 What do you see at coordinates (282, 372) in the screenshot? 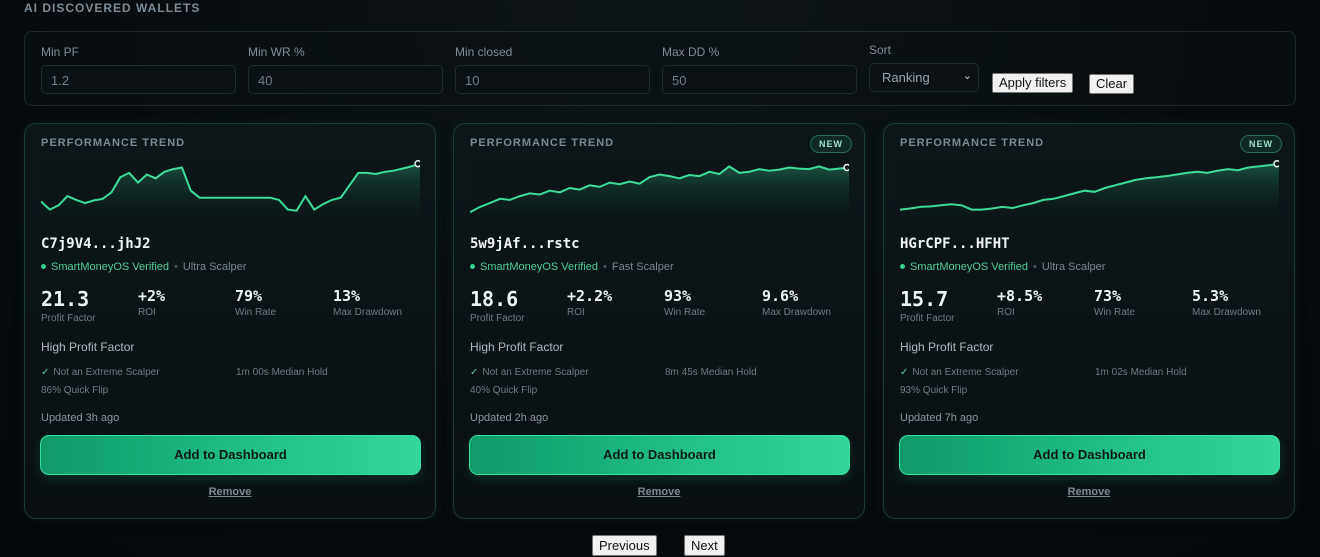
I see `median-hold-tag: 1m 00s Median Hold` at bounding box center [282, 372].